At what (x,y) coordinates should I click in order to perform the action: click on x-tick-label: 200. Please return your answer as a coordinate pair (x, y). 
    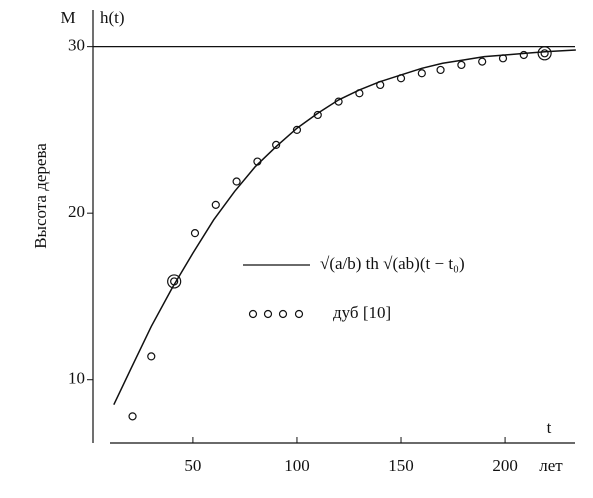
    Looking at the image, I should click on (505, 465).